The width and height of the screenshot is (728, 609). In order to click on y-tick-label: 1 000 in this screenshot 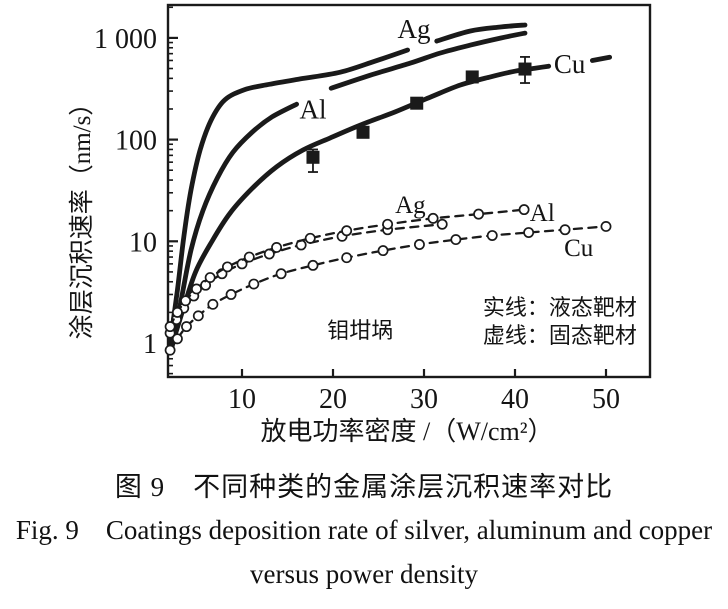, I will do `click(125, 39)`.